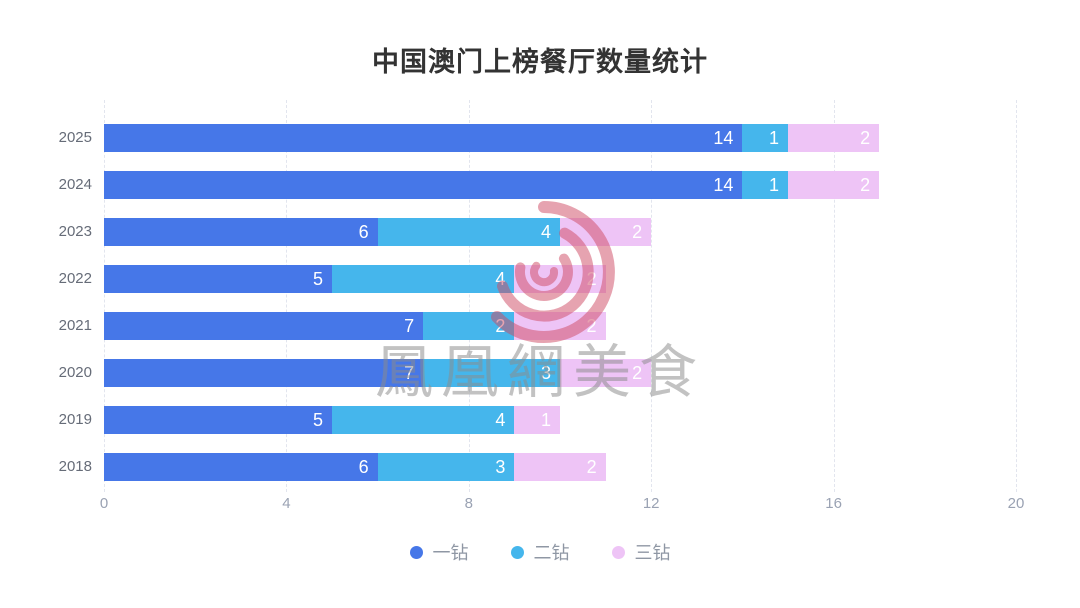 This screenshot has height=608, width=1080. Describe the element at coordinates (75, 137) in the screenshot. I see `category-label-2025: 2025` at that location.